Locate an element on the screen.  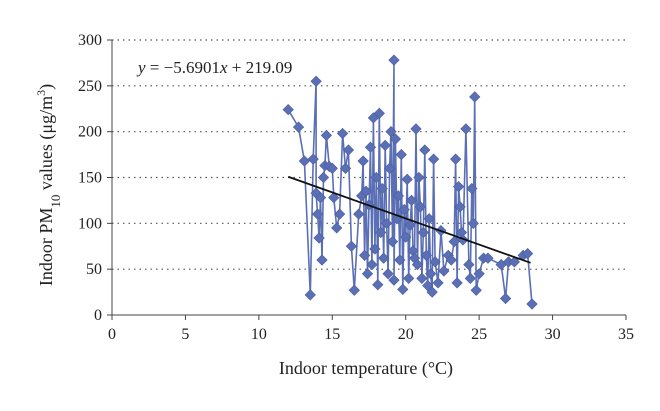
y-tick-label-100: 100 is located at coordinates (90, 223).